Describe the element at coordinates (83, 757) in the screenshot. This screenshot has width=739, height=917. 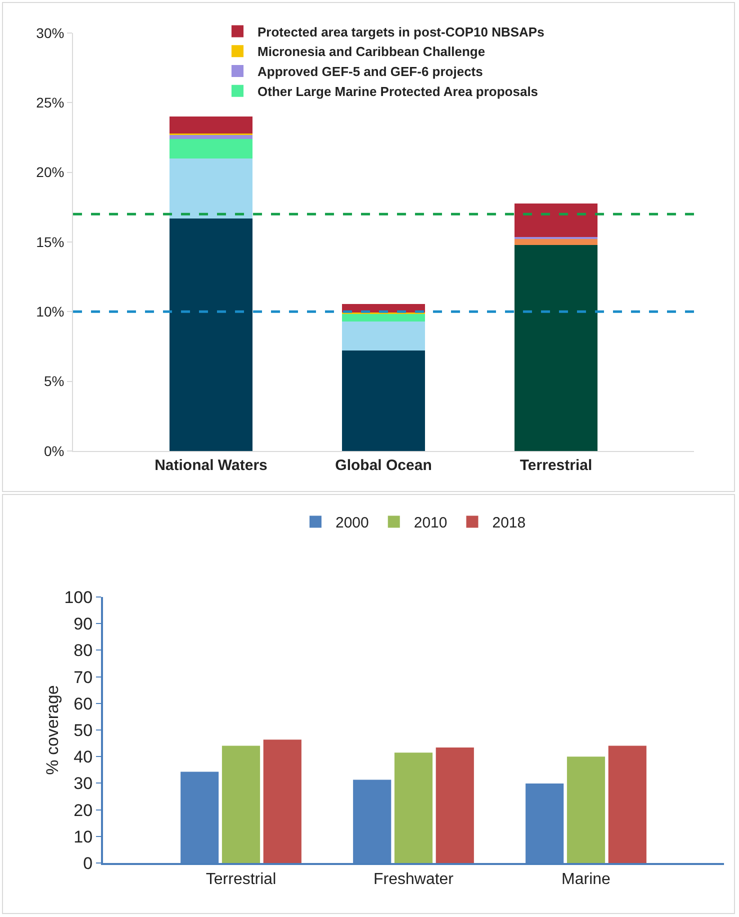
I see `y-tick-label: 40` at that location.